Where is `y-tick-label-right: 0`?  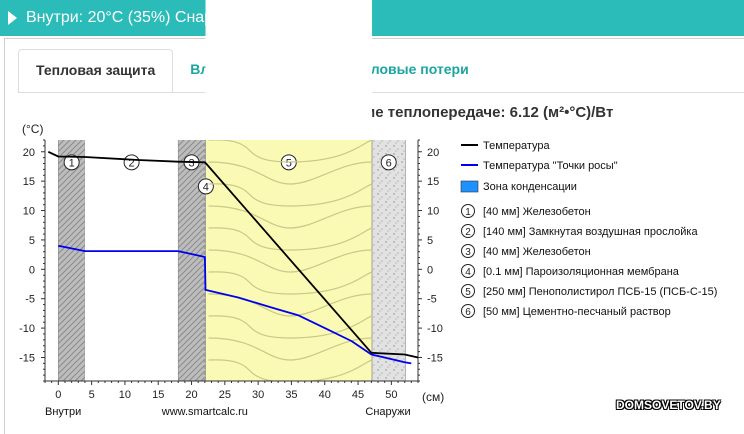 y-tick-label-right: 0 is located at coordinates (430, 270).